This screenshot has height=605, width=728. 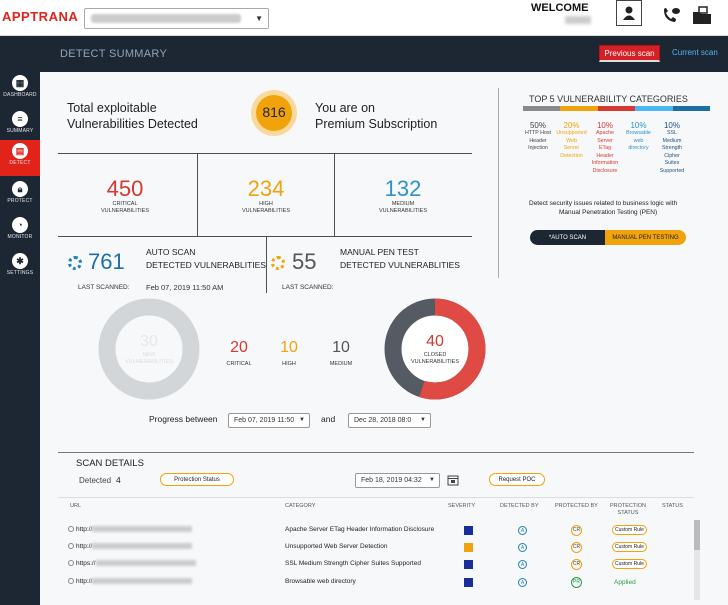 I want to click on pen-test-count: 55, so click(x=304, y=261).